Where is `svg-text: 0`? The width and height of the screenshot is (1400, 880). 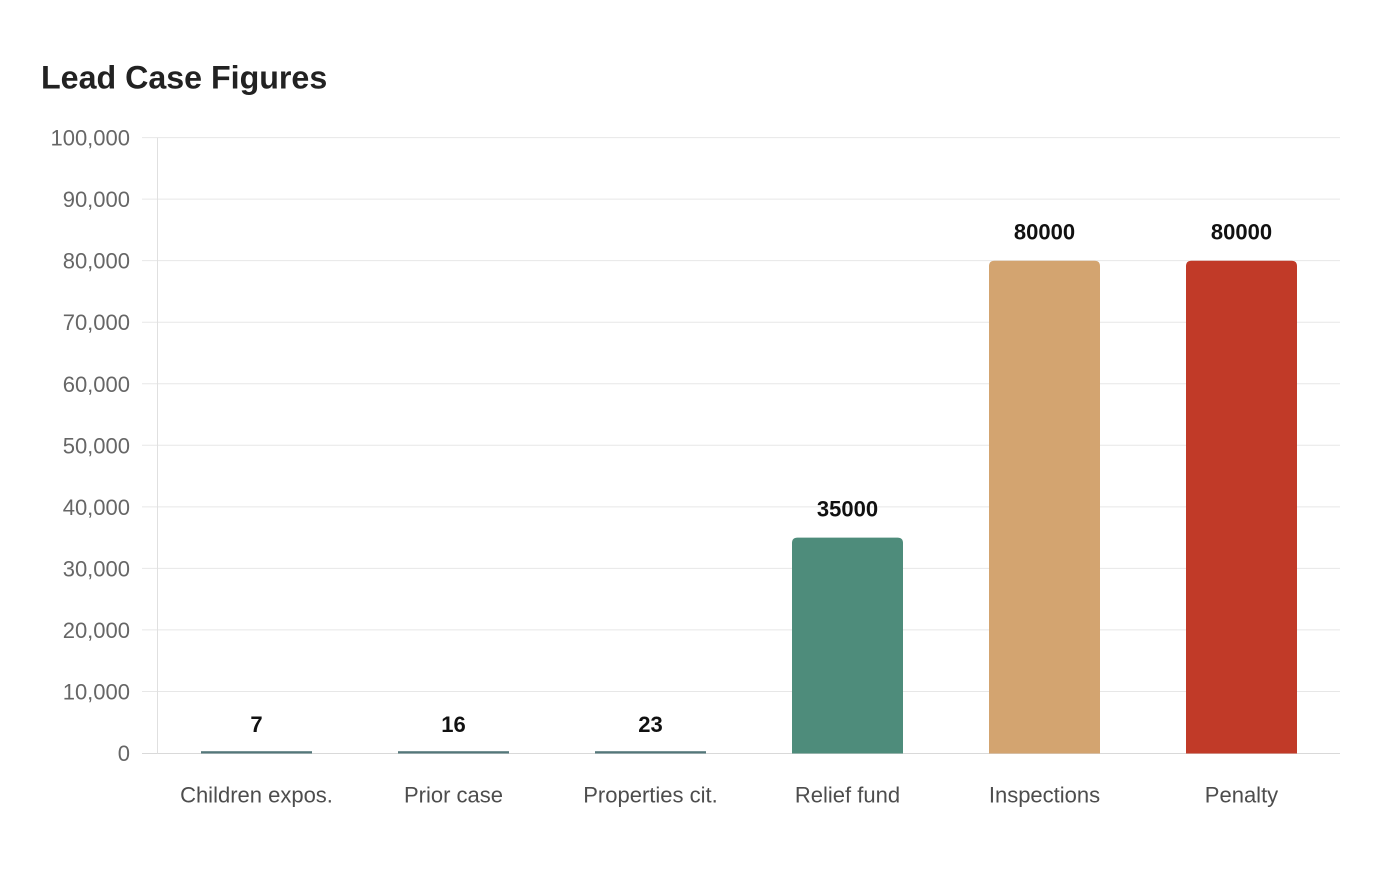
svg-text: 0 is located at coordinates (124, 753).